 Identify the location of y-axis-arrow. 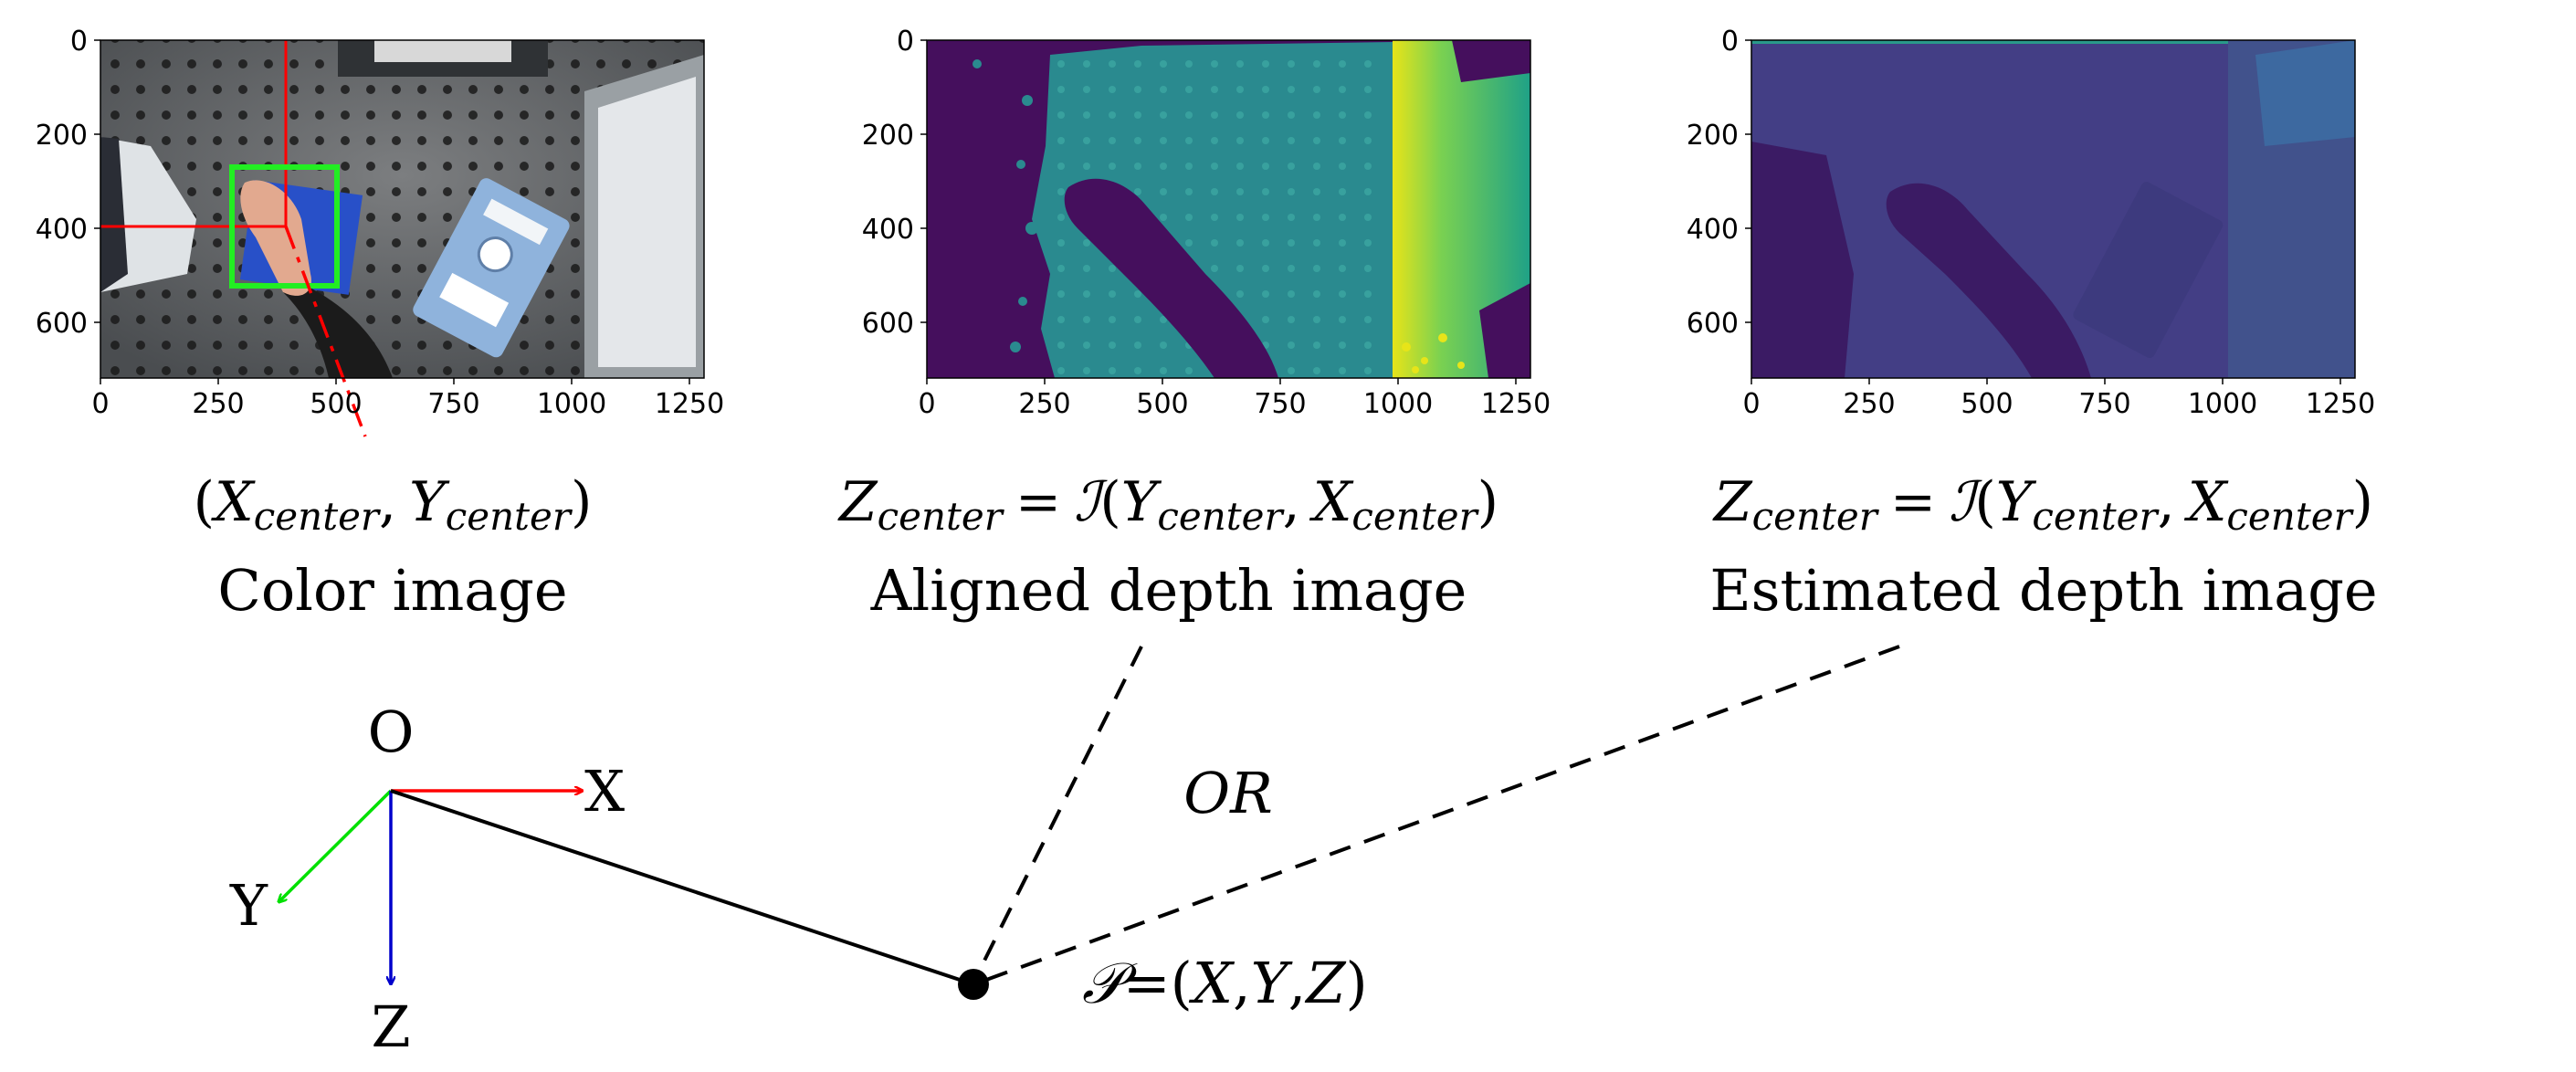
(336, 845).